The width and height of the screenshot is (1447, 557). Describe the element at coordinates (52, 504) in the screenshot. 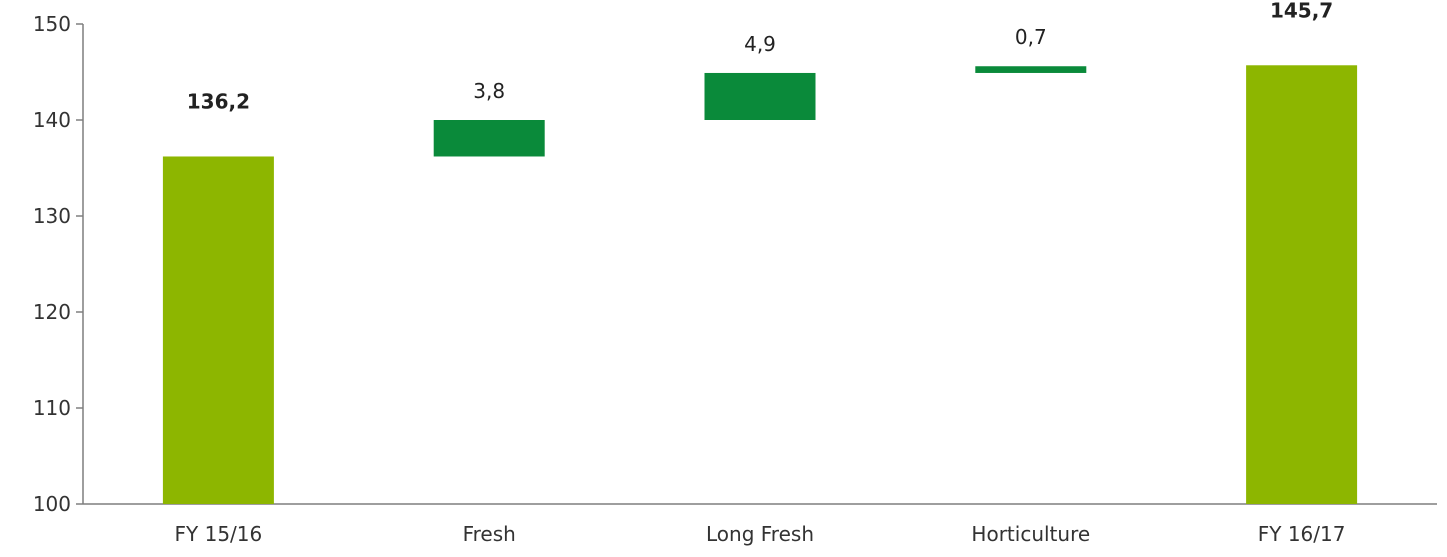

I see `y-tick-label: 100` at that location.